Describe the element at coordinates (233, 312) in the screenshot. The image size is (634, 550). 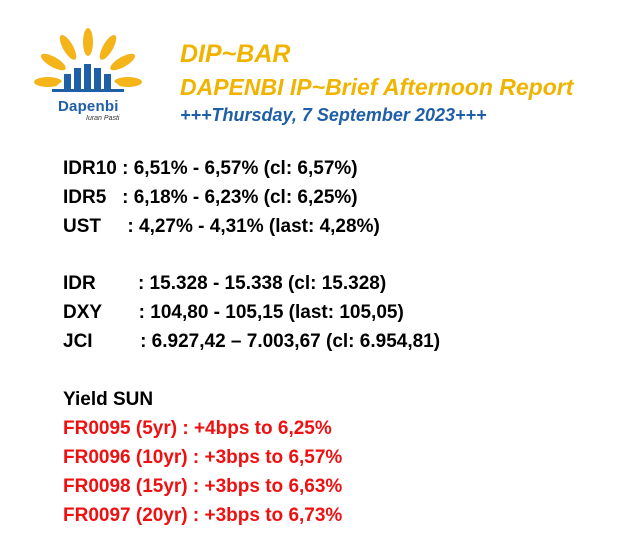
I see `market-row-dxy: DXY : 104,80 - 105,15 (last: 105,05)` at that location.